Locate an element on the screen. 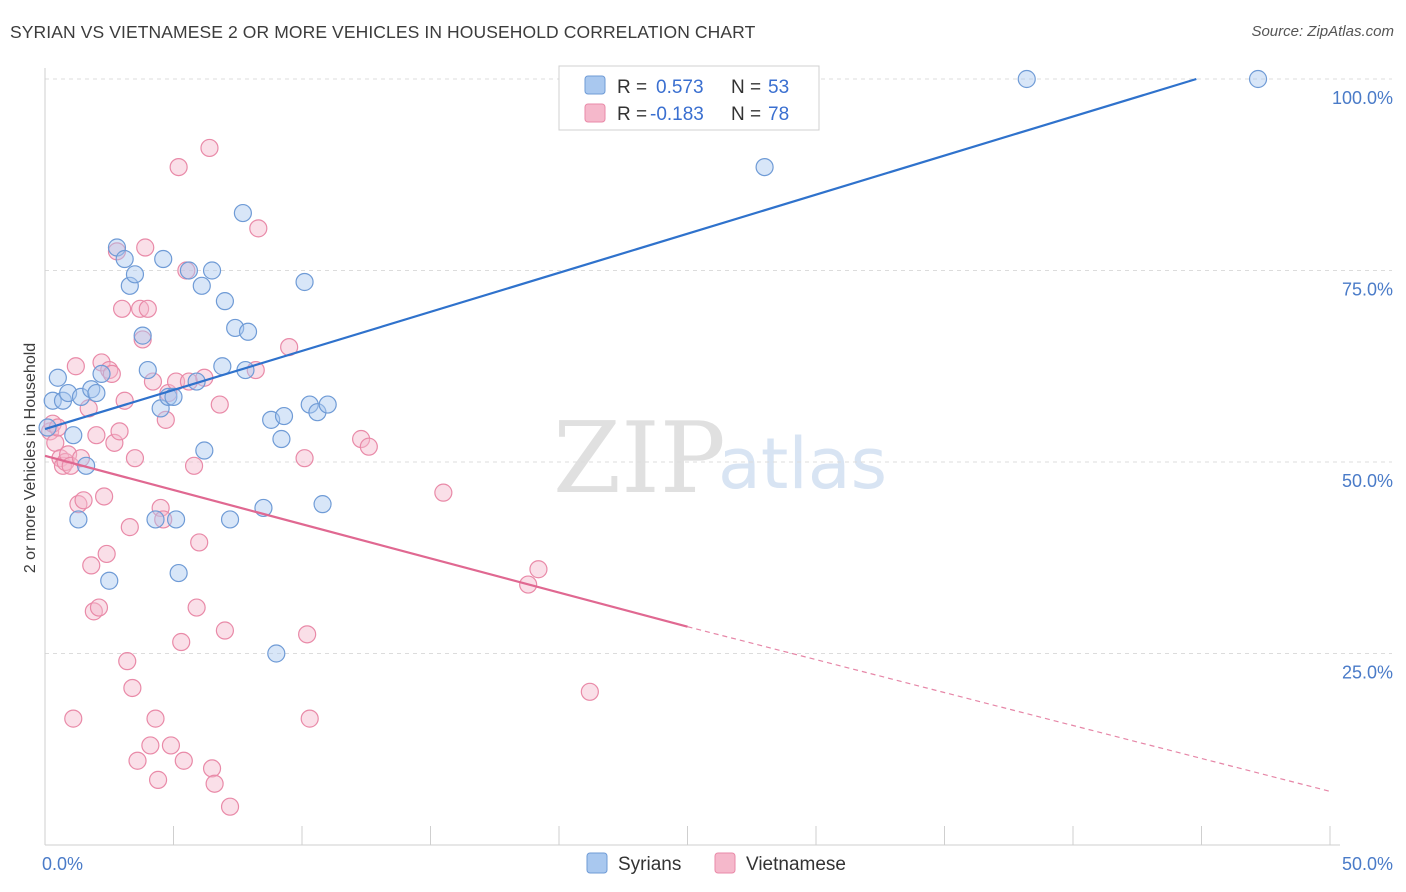 The height and width of the screenshot is (892, 1406). legend: R = 0.573 N = 53 R = -0.183 N = 78 is located at coordinates (689, 98).